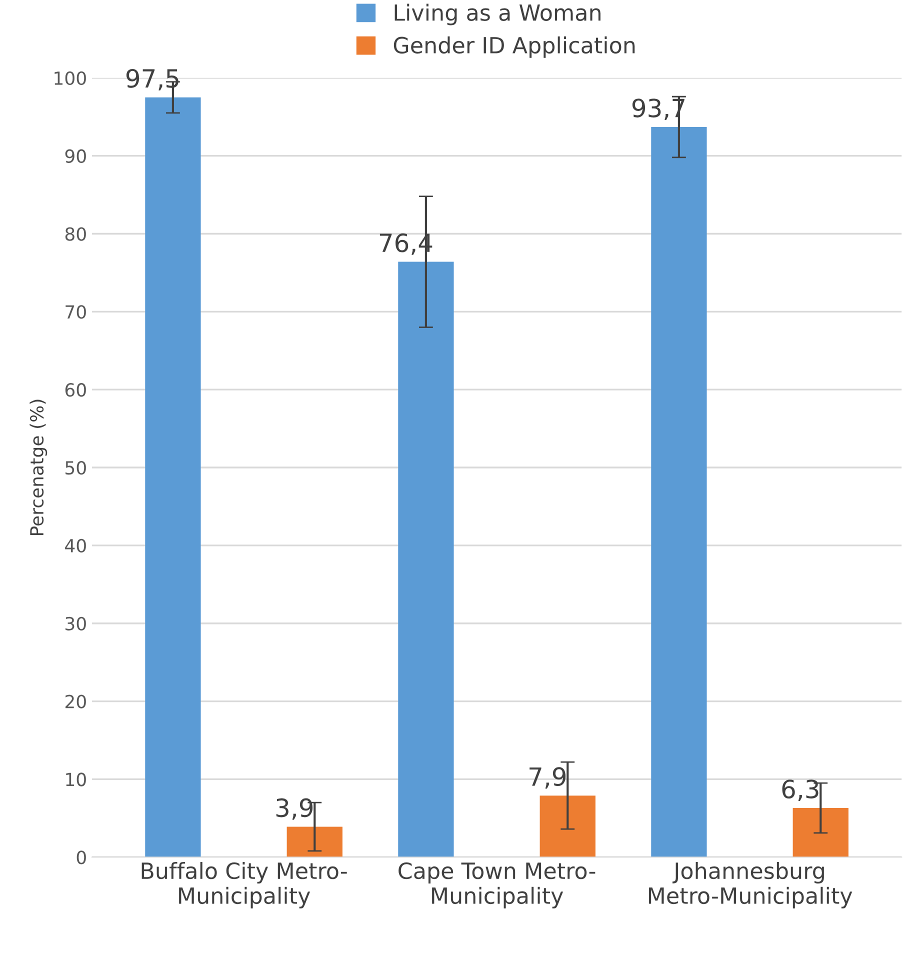 This screenshot has height=974, width=920. What do you see at coordinates (76, 312) in the screenshot?
I see `y-tick-label: 70` at bounding box center [76, 312].